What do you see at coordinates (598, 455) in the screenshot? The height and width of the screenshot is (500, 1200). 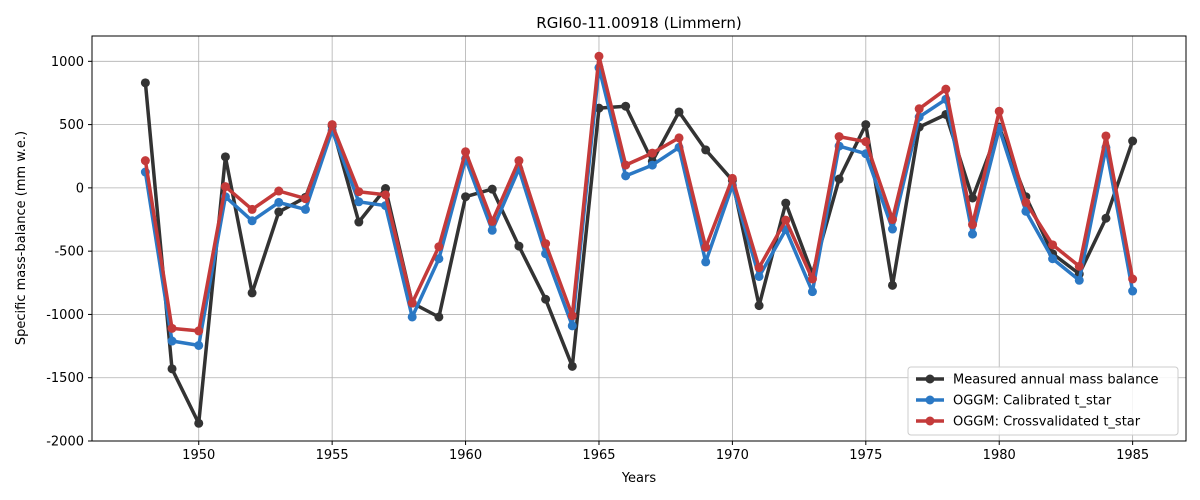 I see `x-tick-label: 1965` at bounding box center [598, 455].